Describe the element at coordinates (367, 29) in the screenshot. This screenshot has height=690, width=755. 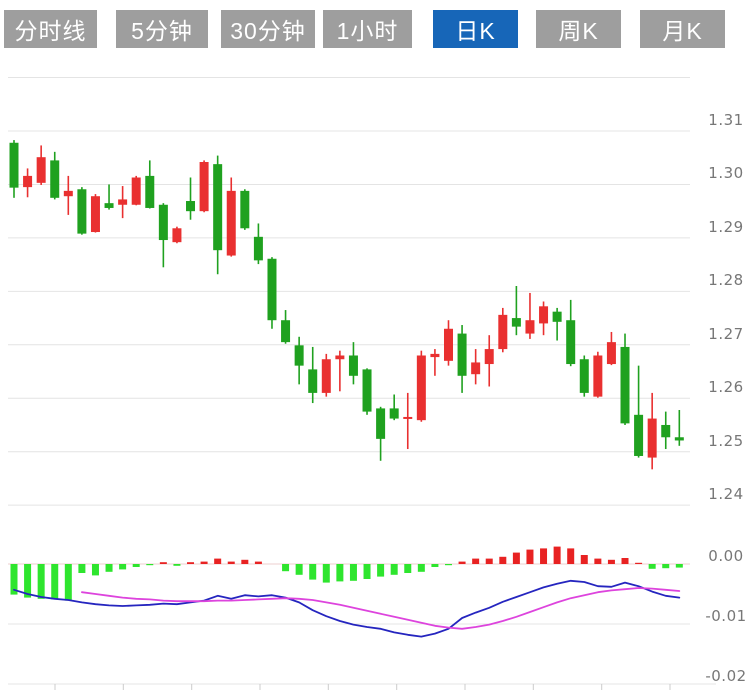
I see `tab-1hour: 1小时` at that location.